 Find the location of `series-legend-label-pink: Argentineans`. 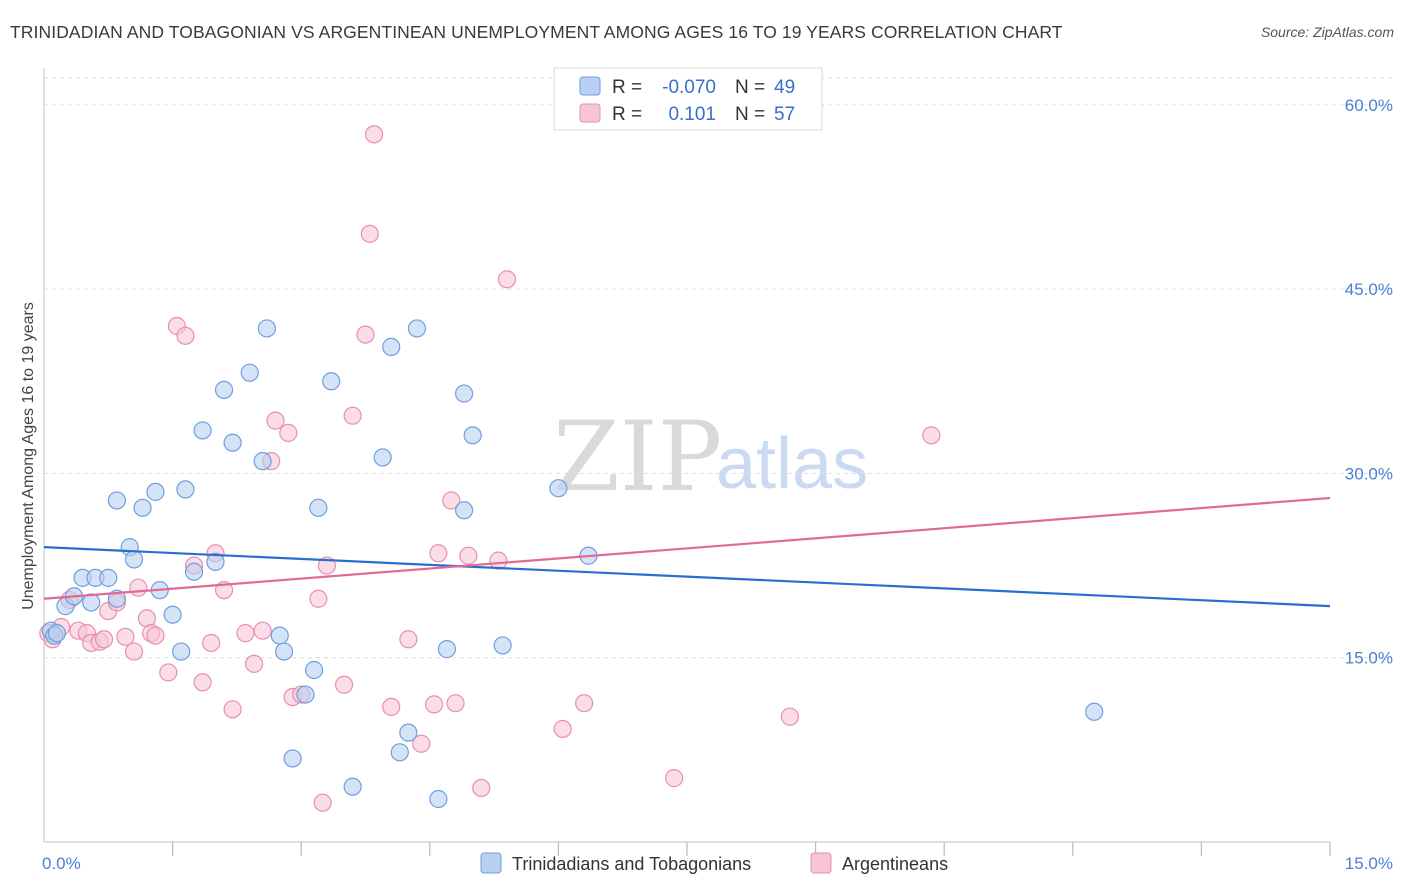

series-legend-label-pink: Argentineans is located at coordinates (895, 864).